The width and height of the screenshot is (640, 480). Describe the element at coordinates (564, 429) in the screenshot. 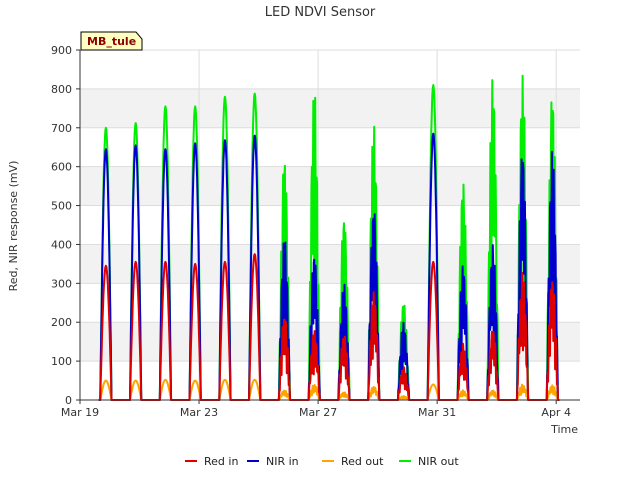

I see `x-axis-label: Time` at that location.